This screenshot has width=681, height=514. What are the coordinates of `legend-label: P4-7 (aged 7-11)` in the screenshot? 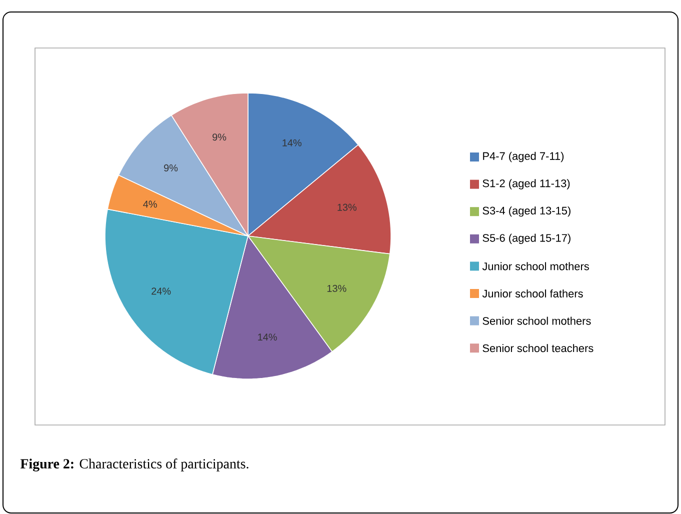 It's located at (523, 157).